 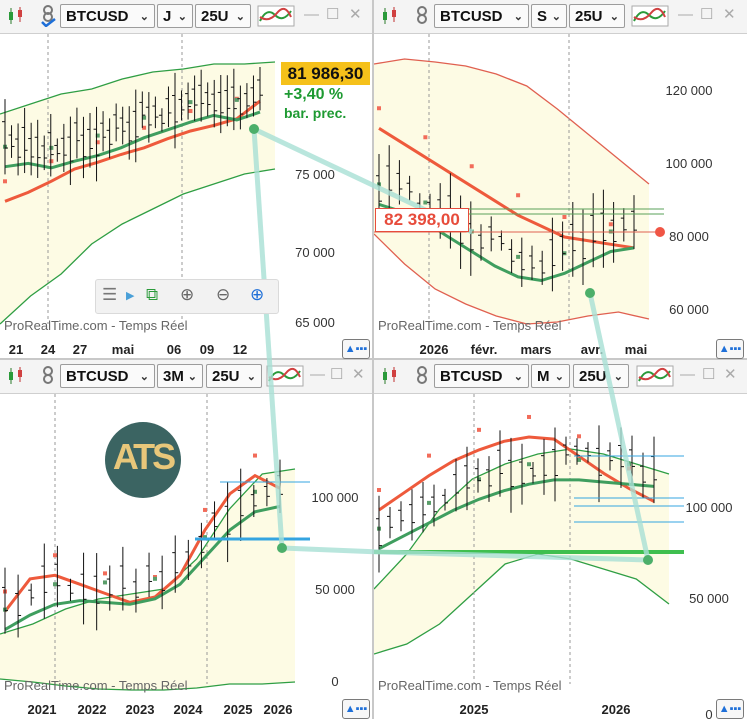 What do you see at coordinates (152, 294) in the screenshot?
I see `candle-style-icon: ⧉` at bounding box center [152, 294].